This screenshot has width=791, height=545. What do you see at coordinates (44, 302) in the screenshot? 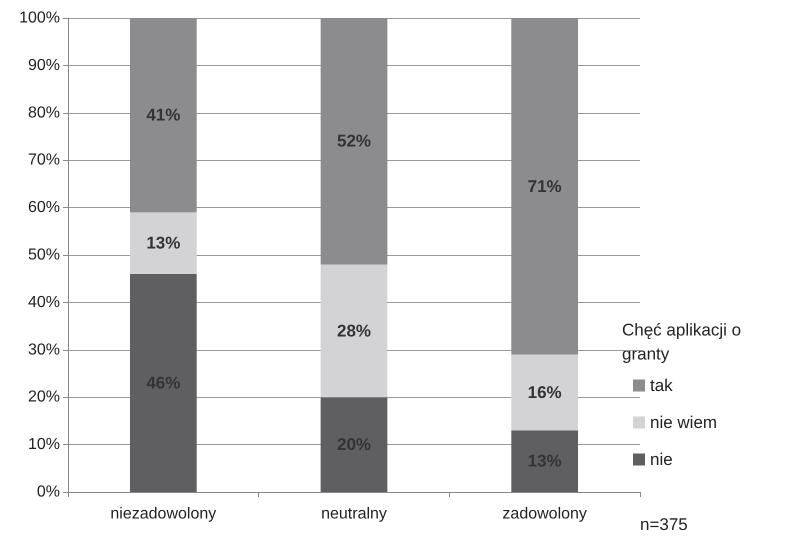
I see `y-tick-label: 40%` at bounding box center [44, 302].